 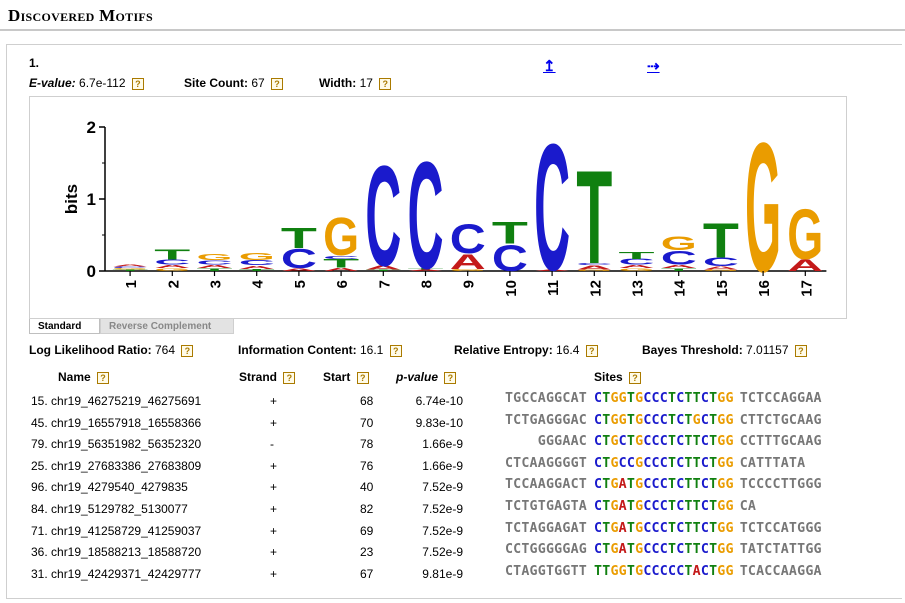 I want to click on scroll-up-icon: ↥, so click(x=549, y=66).